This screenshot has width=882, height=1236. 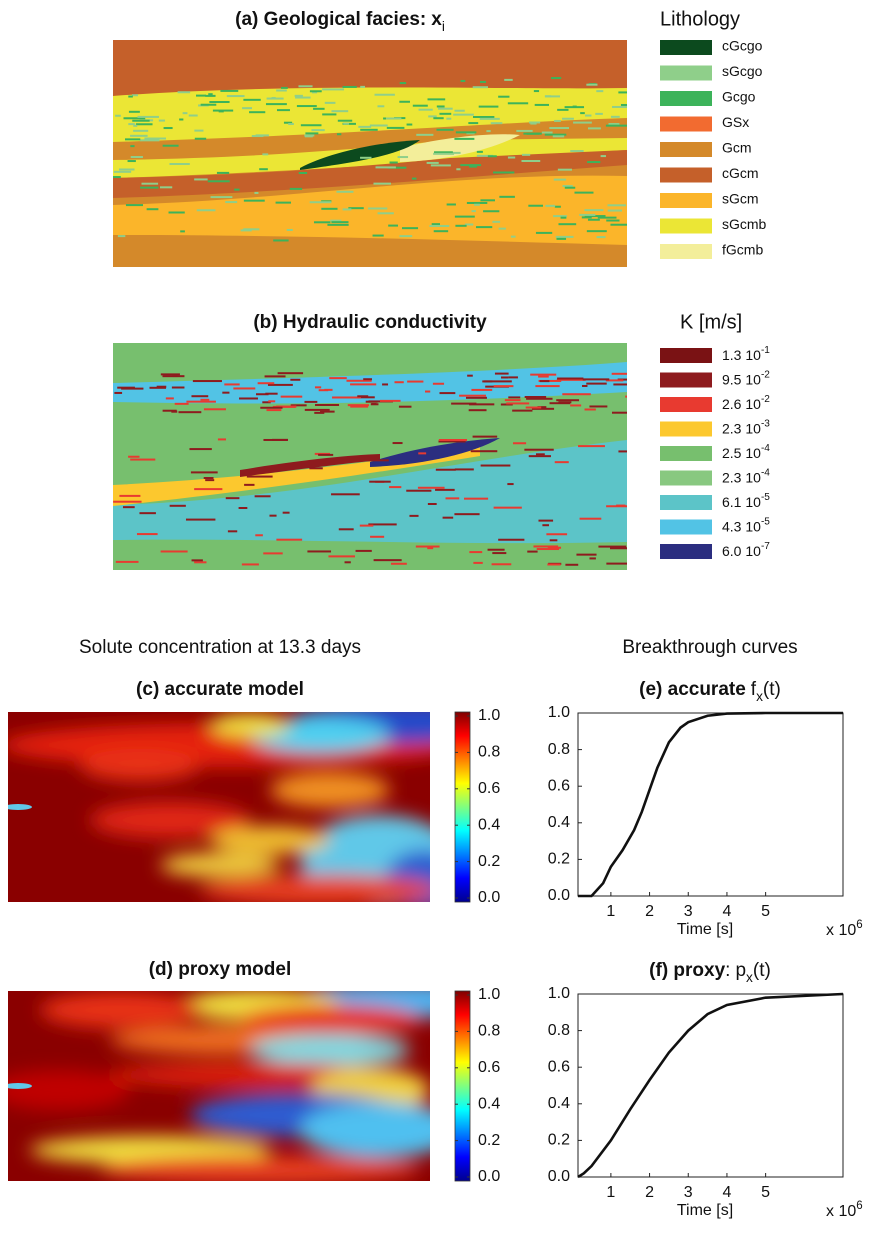 What do you see at coordinates (365, 1130) in the screenshot?
I see `map-blob` at bounding box center [365, 1130].